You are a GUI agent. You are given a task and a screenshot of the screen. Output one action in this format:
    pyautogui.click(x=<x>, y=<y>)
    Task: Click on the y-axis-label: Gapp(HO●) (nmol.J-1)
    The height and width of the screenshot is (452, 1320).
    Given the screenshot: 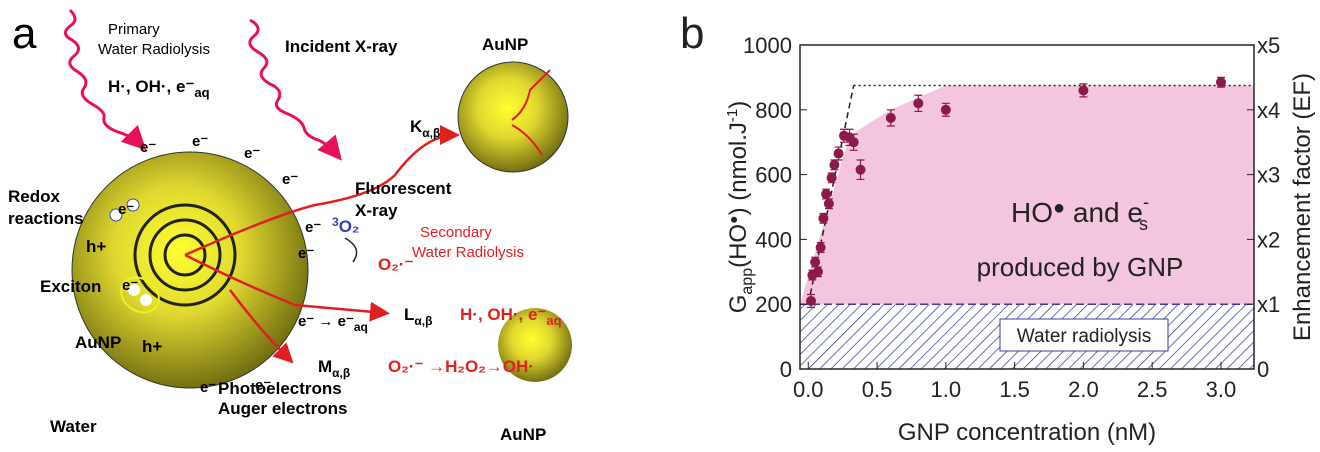 What is the action you would take?
    pyautogui.click(x=740, y=207)
    